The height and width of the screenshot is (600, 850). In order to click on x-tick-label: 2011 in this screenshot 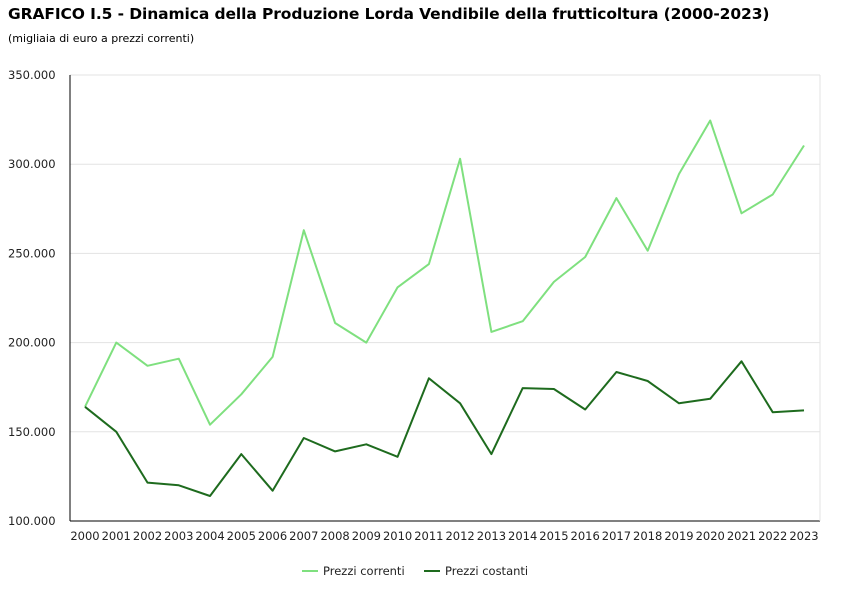, I will do `click(428, 536)`.